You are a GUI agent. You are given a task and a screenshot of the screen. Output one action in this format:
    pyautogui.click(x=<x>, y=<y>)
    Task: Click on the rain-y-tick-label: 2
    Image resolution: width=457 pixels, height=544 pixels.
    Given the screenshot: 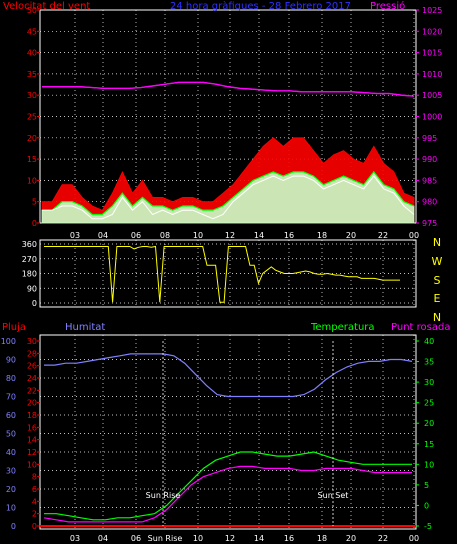 What is the action you would take?
    pyautogui.click(x=34, y=514)
    